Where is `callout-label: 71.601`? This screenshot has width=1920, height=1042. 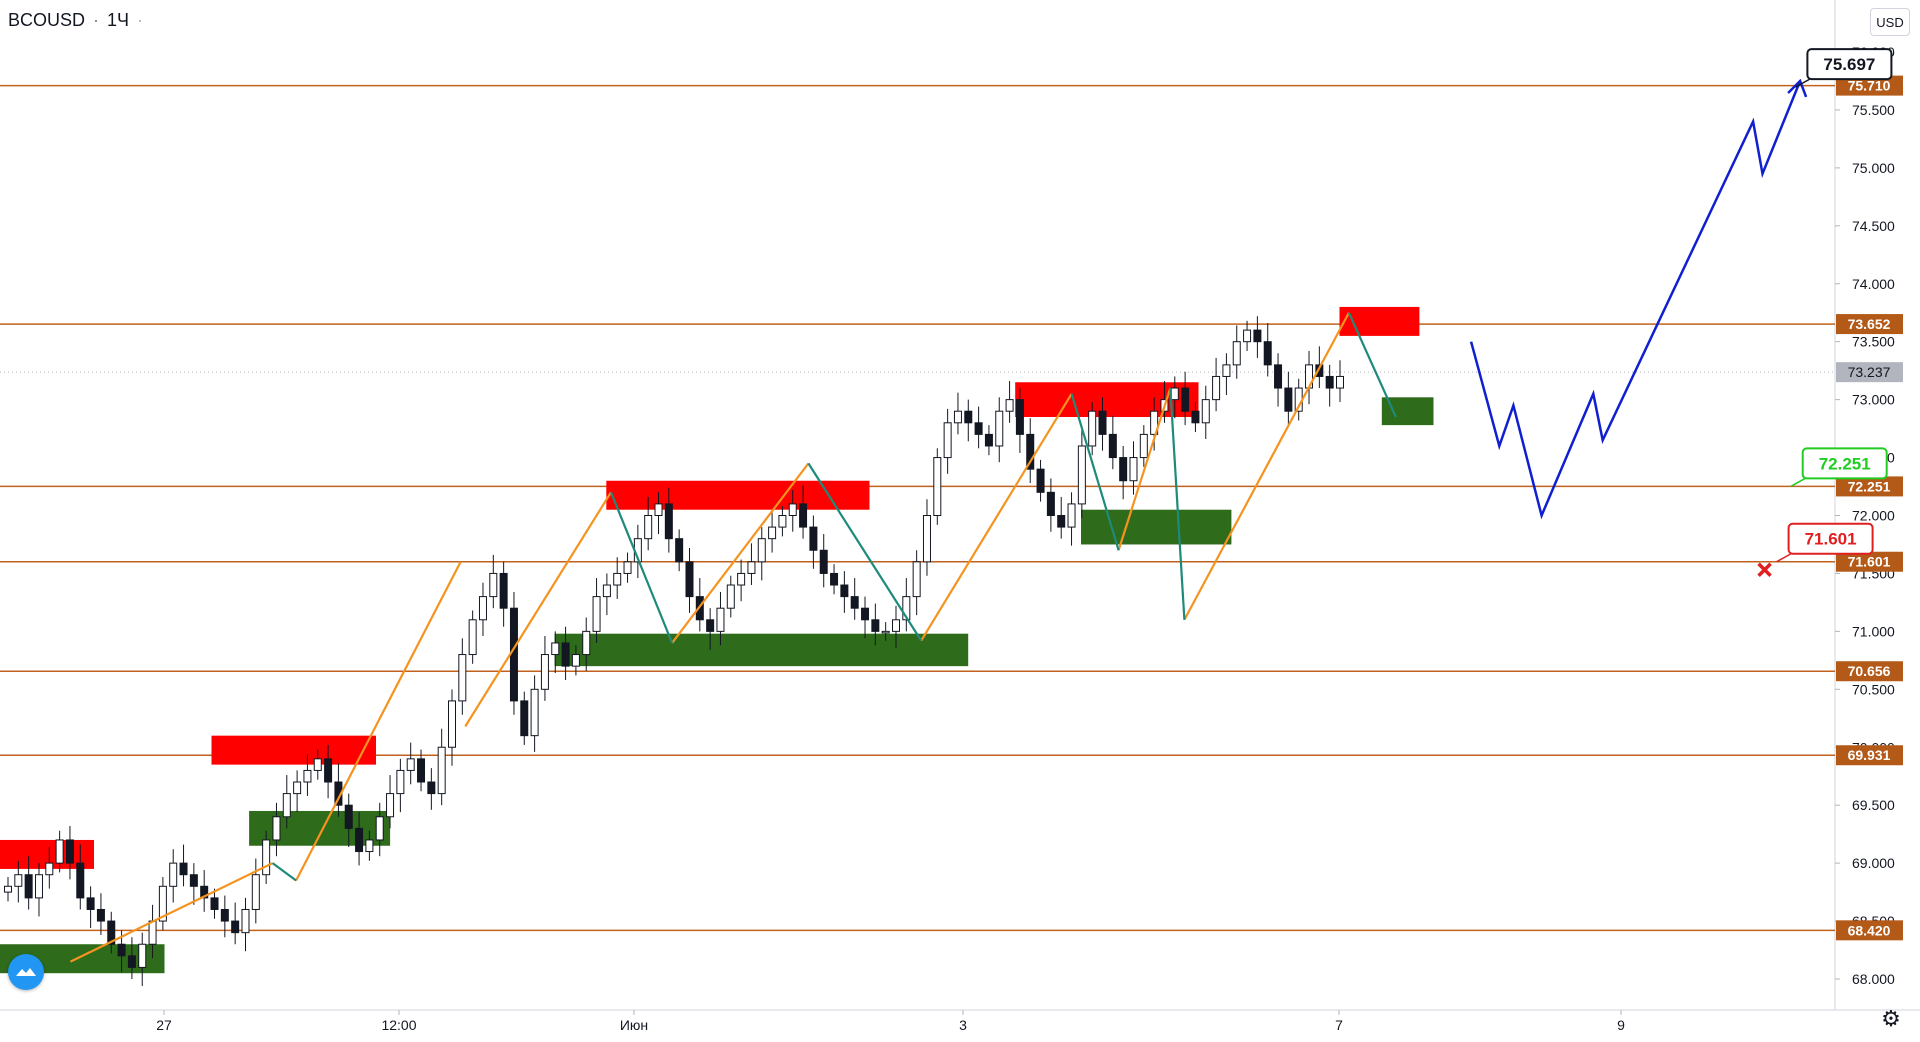 callout-label: 71.601 is located at coordinates (1831, 539).